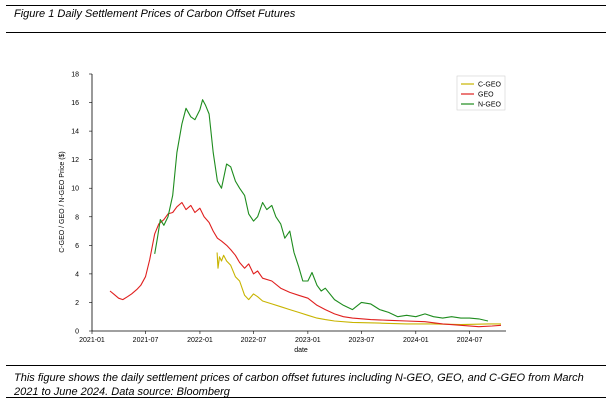 This screenshot has height=400, width=611. I want to click on x-tick-label: 2024-07, so click(470, 340).